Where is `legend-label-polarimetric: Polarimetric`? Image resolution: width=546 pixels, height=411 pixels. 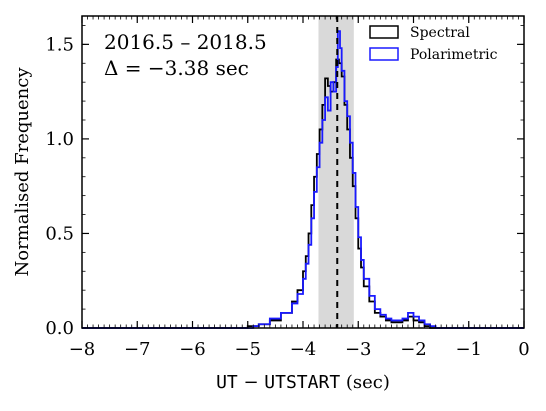
legend-label-polarimetric: Polarimetric is located at coordinates (454, 55).